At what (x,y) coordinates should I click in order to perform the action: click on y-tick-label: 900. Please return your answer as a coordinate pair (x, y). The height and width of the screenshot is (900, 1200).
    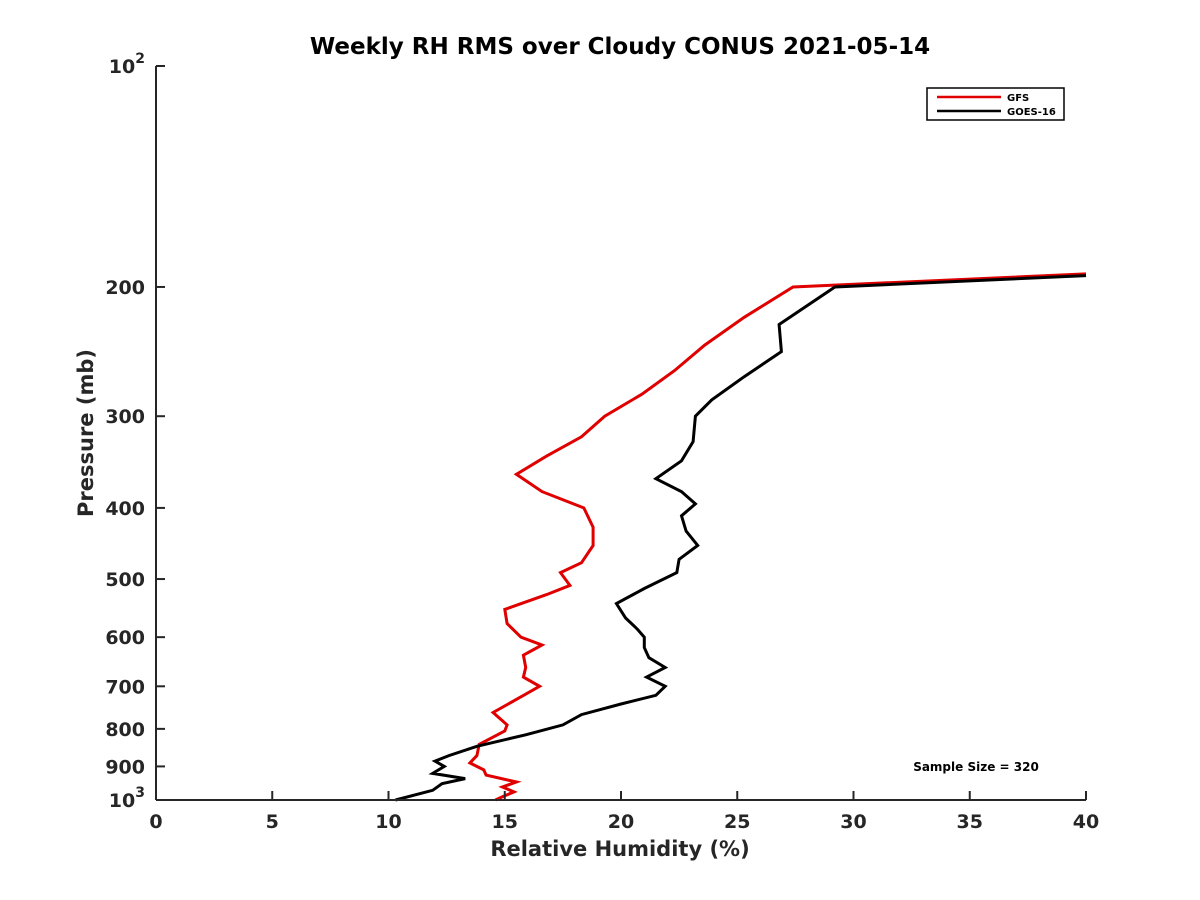
    Looking at the image, I should click on (125, 767).